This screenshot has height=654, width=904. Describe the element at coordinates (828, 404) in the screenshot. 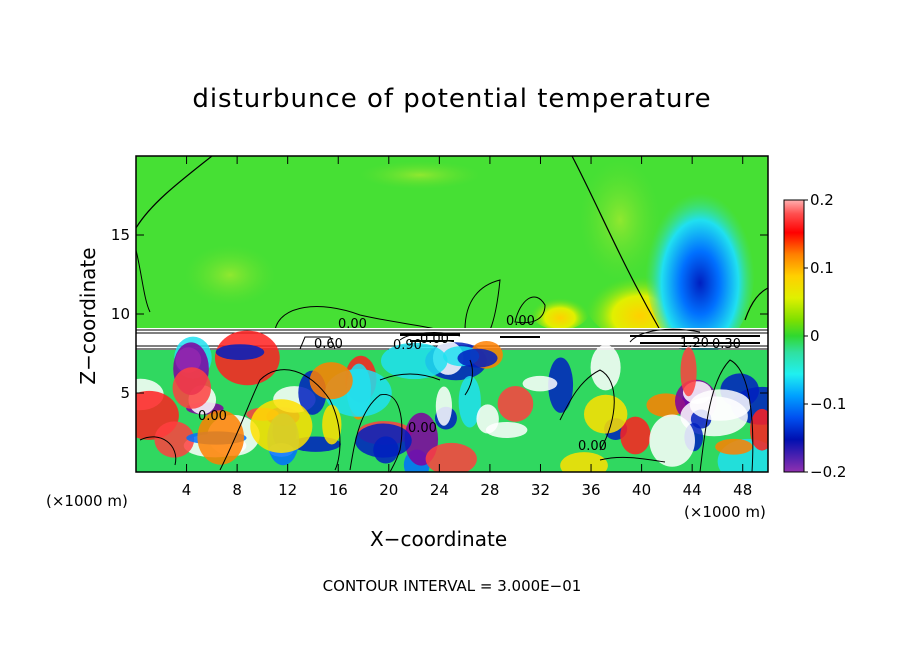

I see `colorbar-tick-label: −0.1` at that location.